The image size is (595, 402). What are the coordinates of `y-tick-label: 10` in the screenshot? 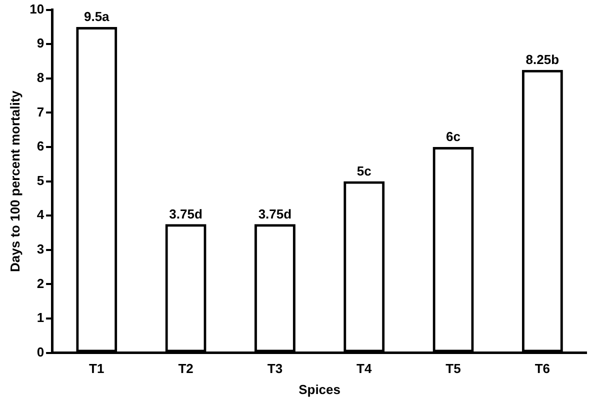 It's located at (37, 8).